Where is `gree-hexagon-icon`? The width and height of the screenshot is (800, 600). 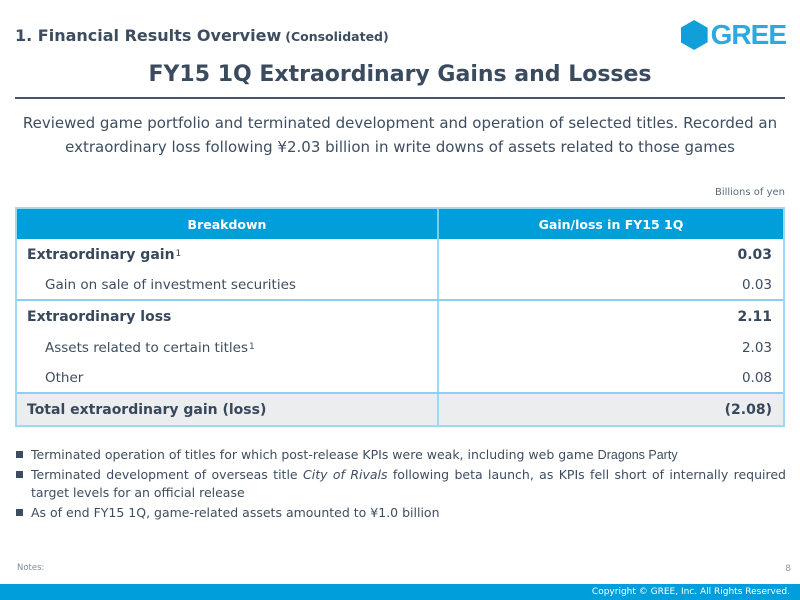 gree-hexagon-icon is located at coordinates (694, 35).